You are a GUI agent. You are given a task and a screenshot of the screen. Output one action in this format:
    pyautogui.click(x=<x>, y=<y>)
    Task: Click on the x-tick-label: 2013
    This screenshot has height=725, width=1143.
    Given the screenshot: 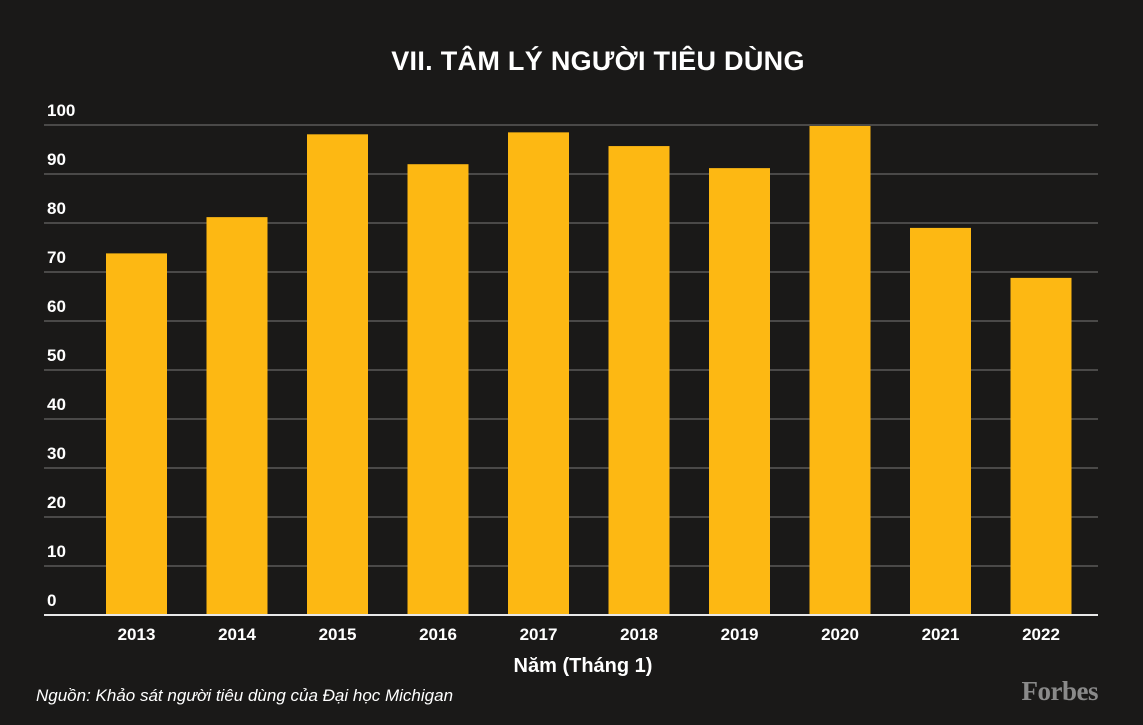 What is the action you would take?
    pyautogui.click(x=137, y=634)
    